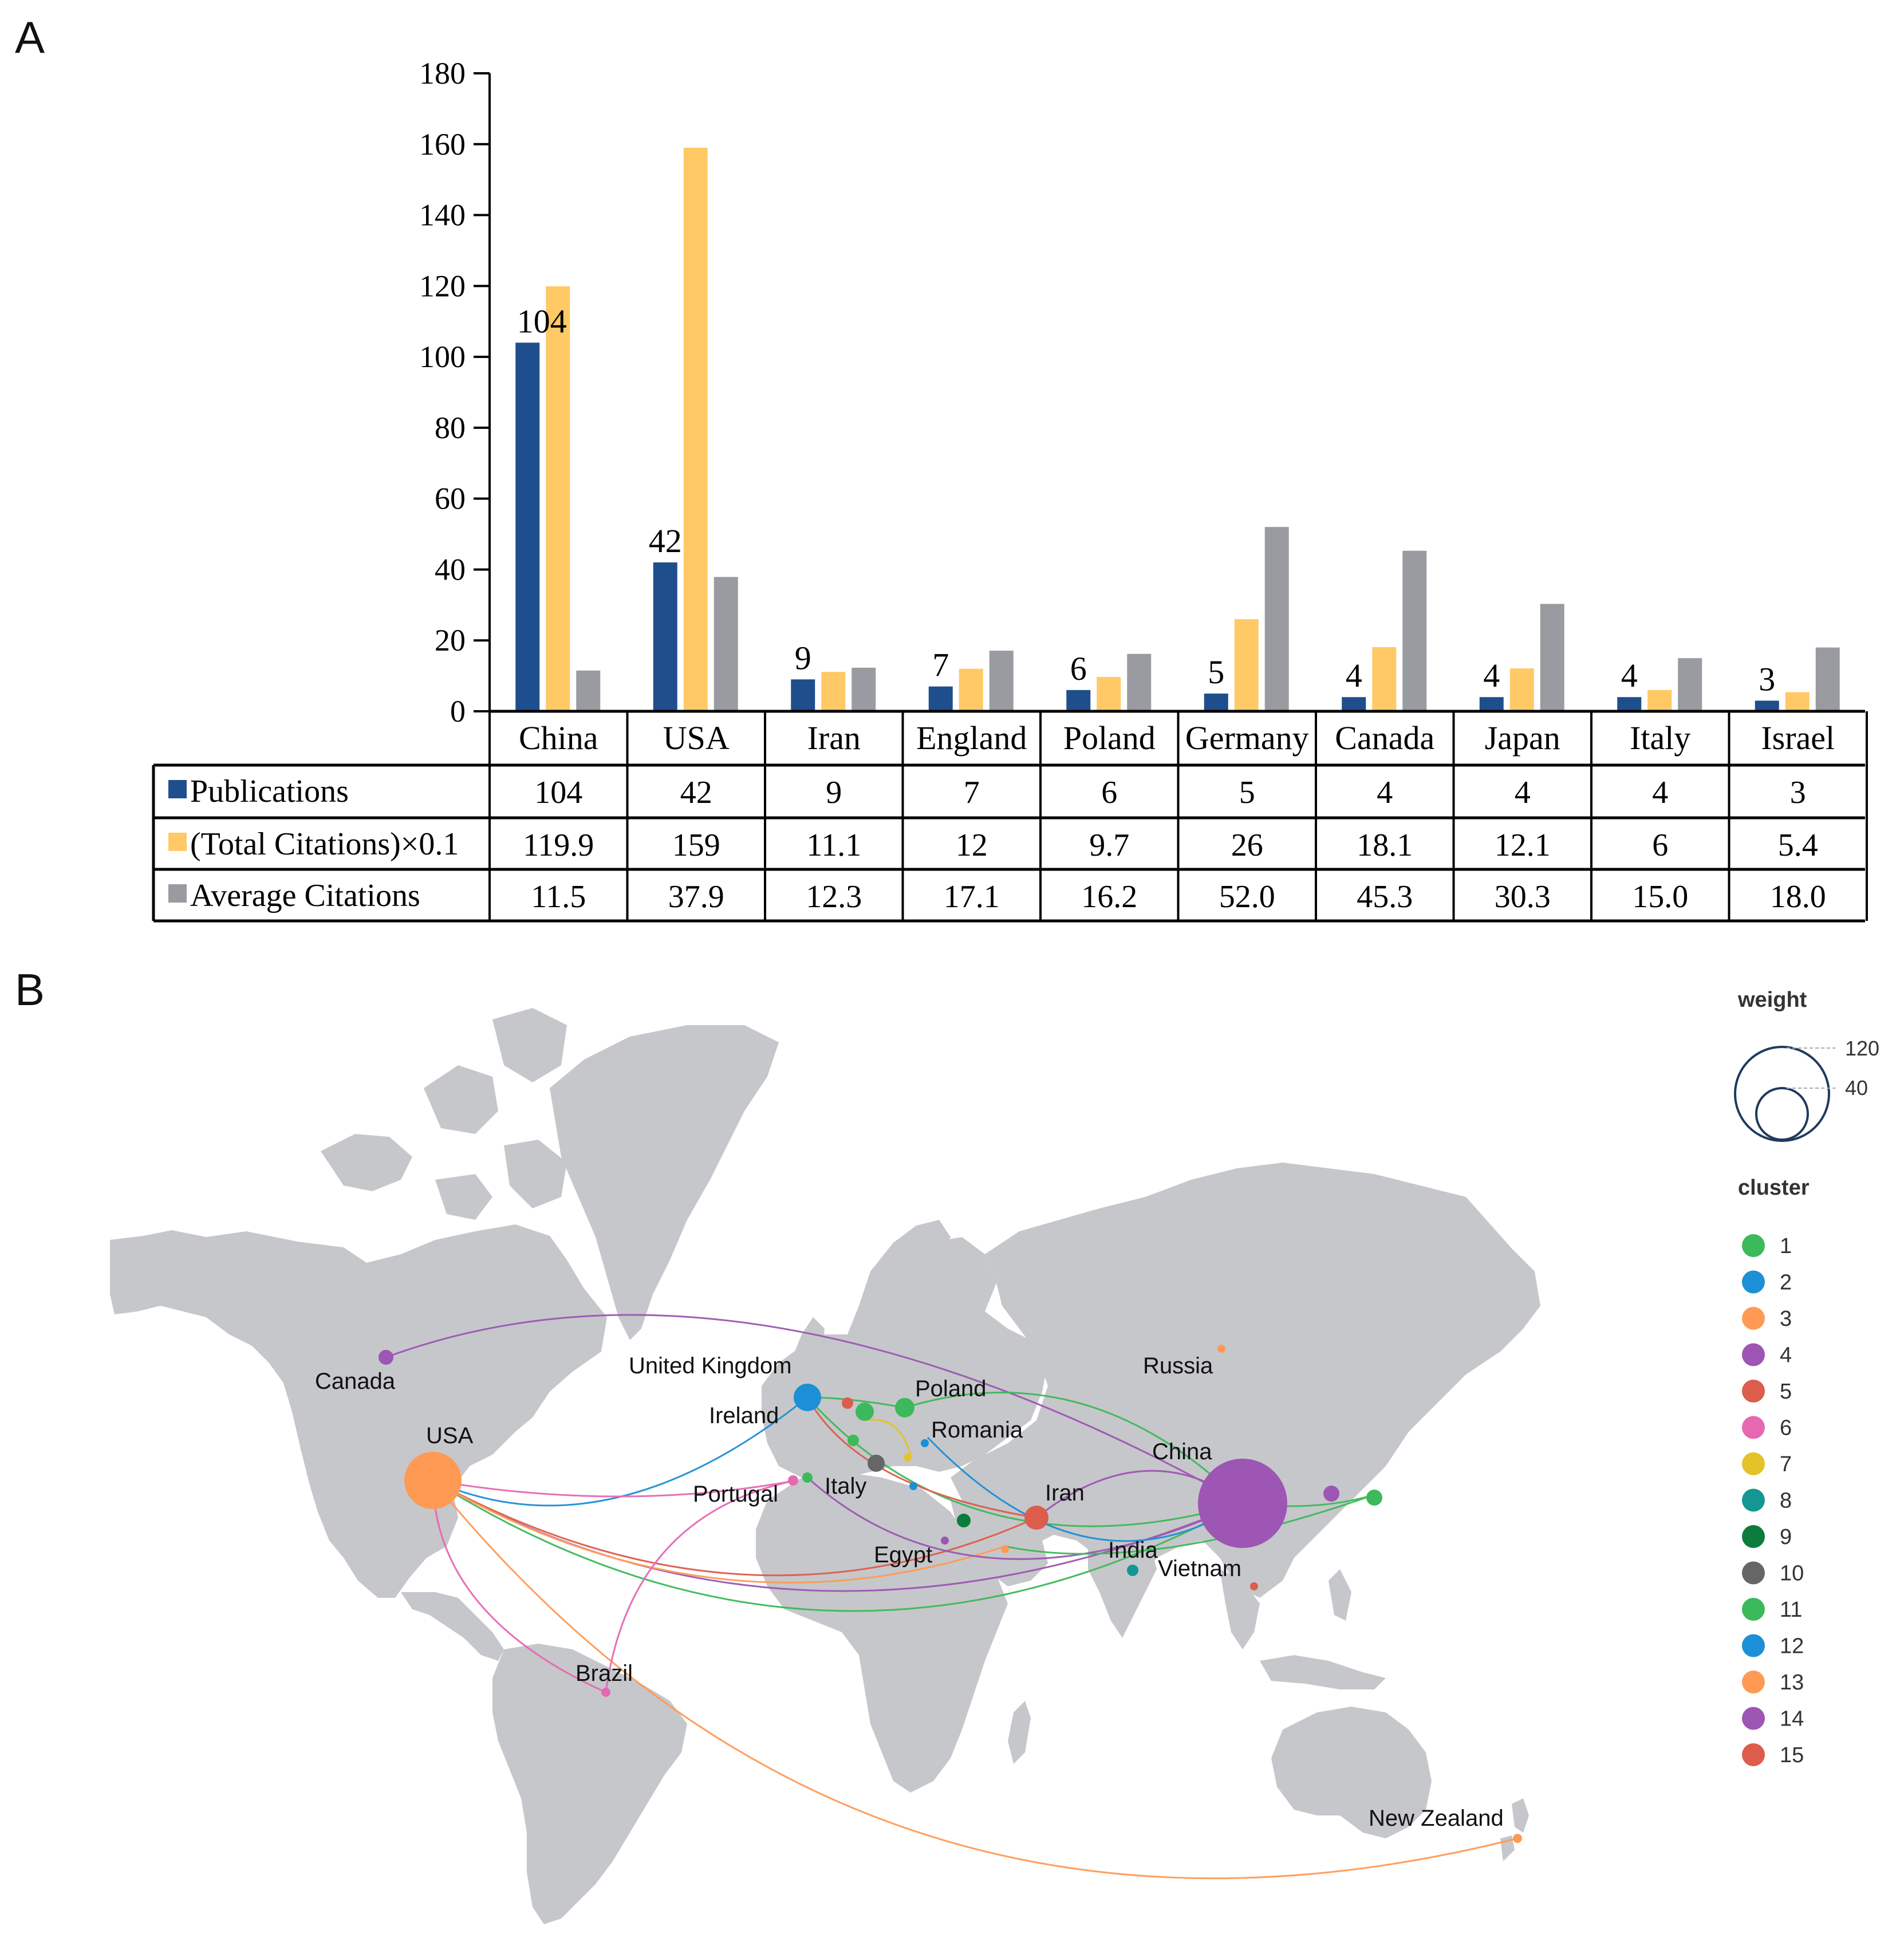 This screenshot has width=1904, height=1934. I want to click on node-japan, so click(1374, 1498).